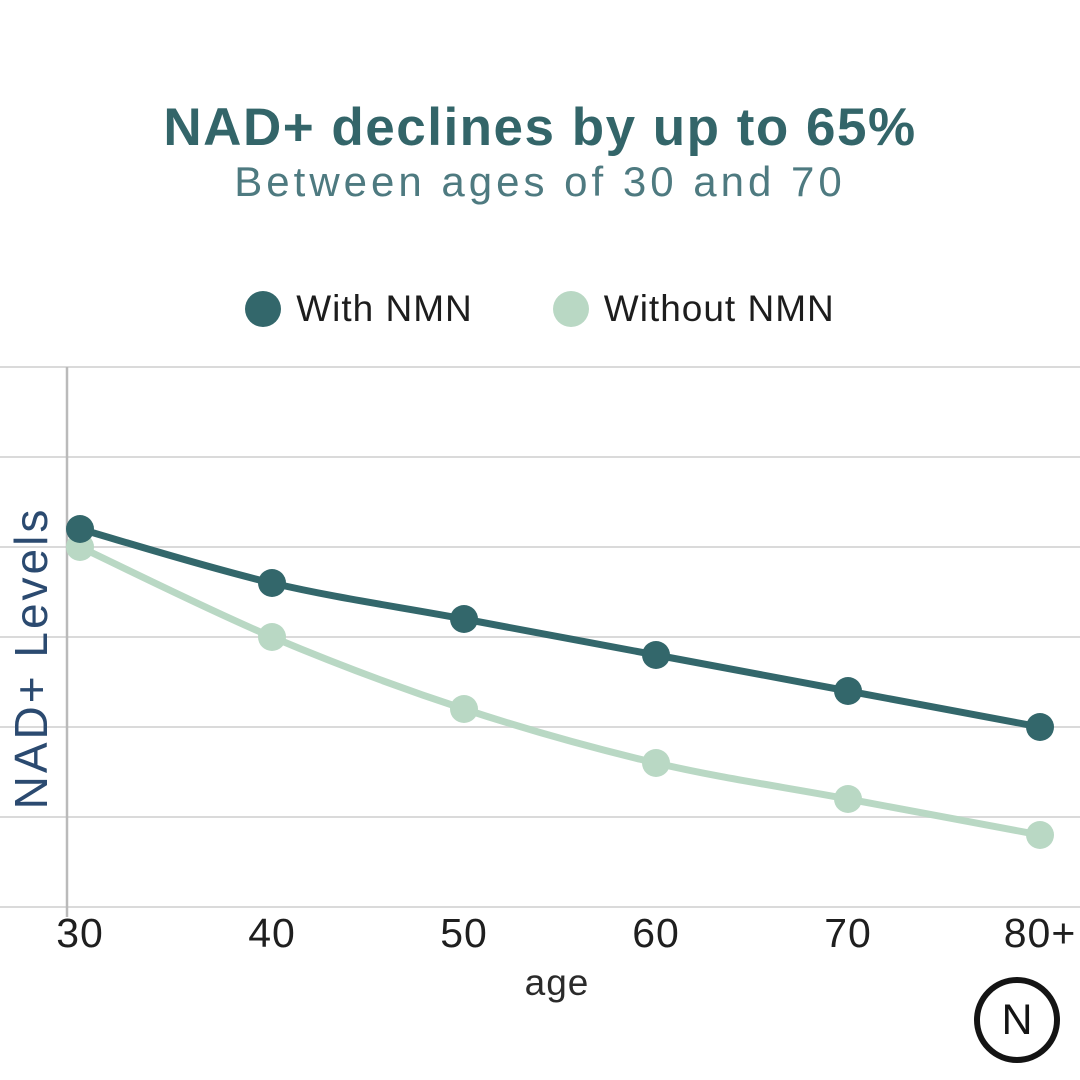  I want to click on x-tick-label: 70, so click(848, 933).